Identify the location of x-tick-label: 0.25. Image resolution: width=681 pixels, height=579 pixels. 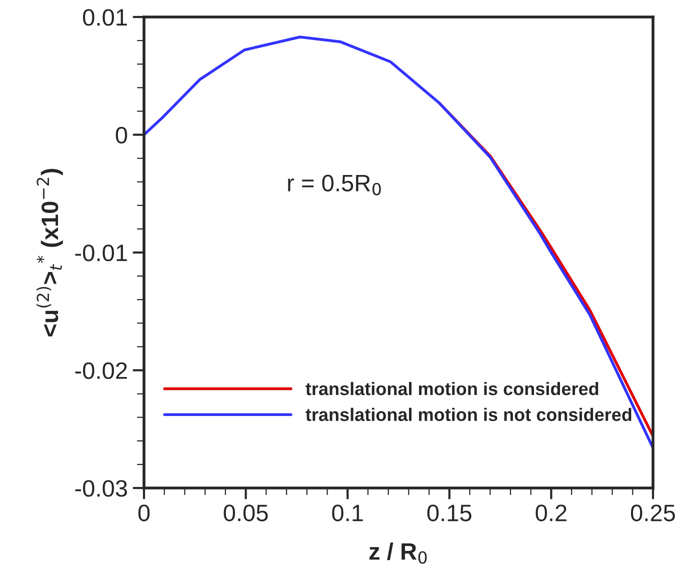
(652, 513).